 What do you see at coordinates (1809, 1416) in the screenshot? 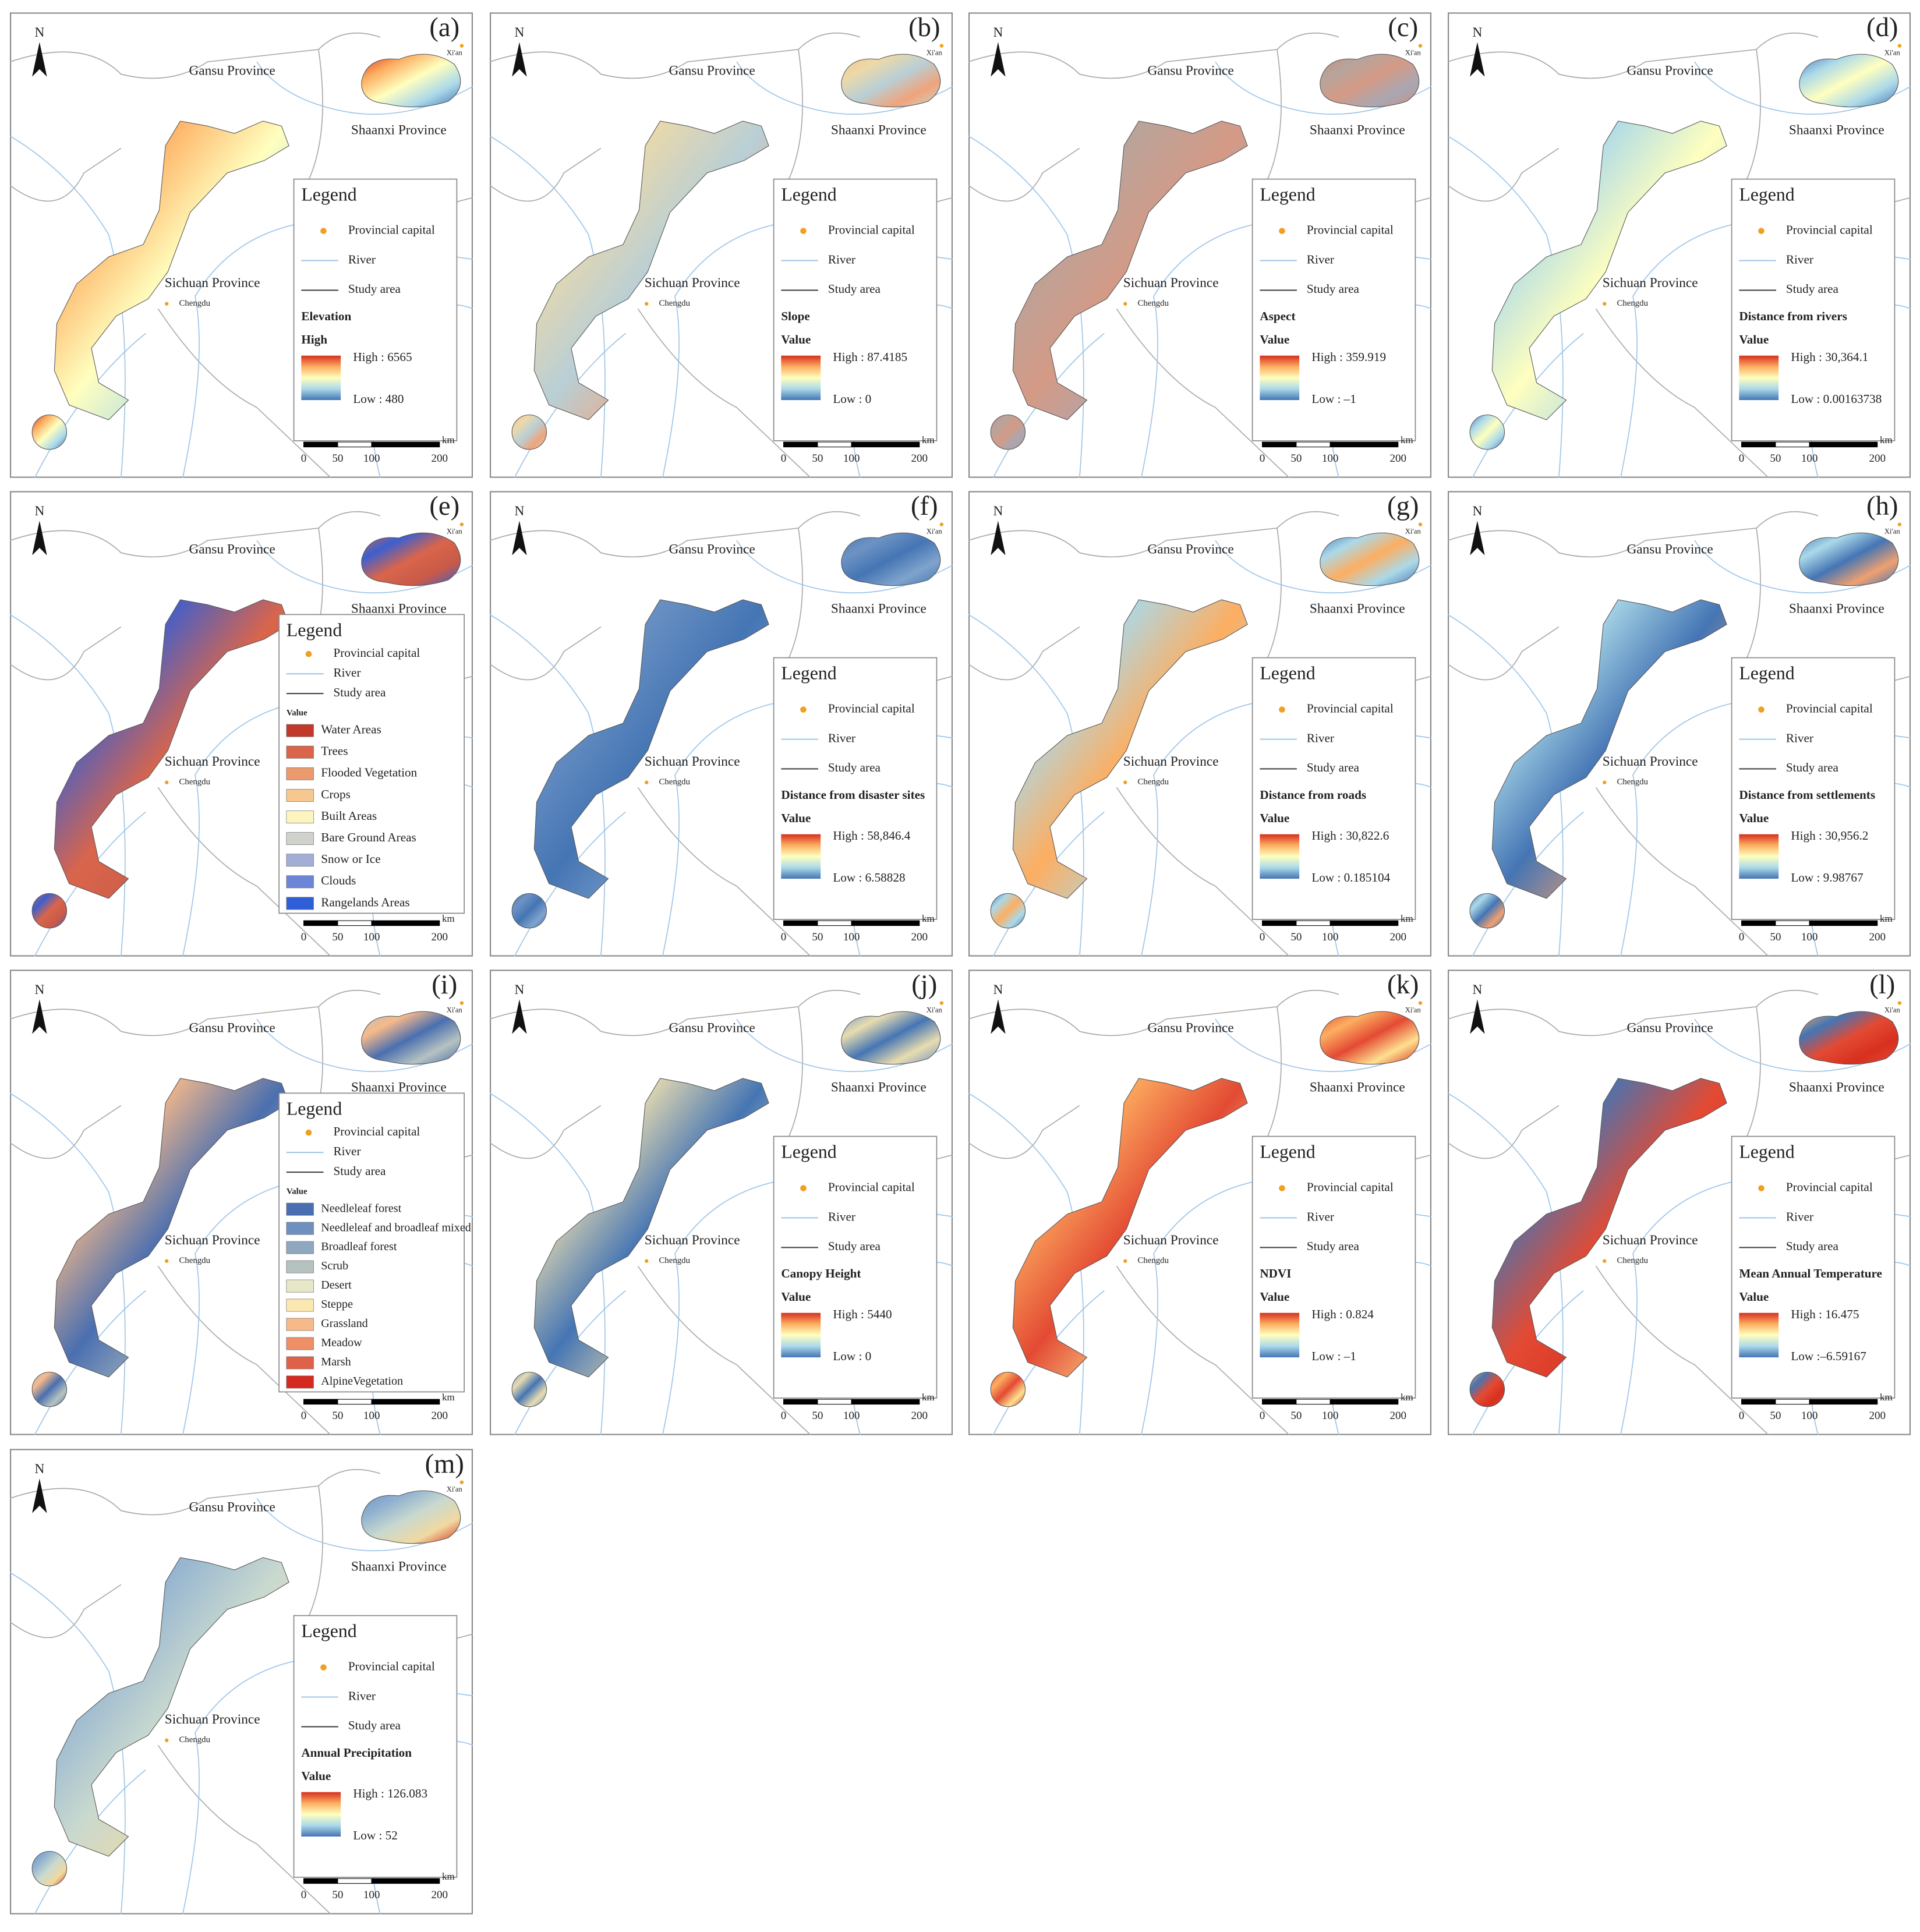
I see `scale-tick-label: 100` at bounding box center [1809, 1416].